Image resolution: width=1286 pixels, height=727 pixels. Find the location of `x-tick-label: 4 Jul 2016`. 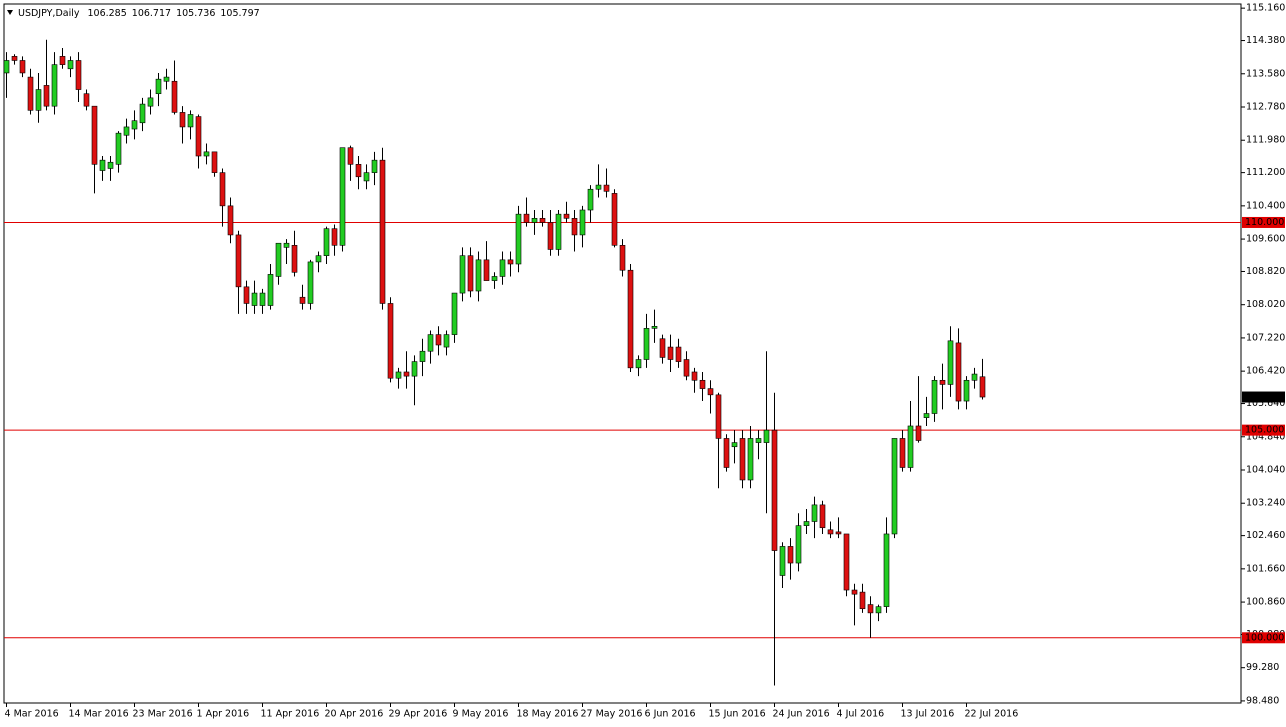

x-tick-label: 4 Jul 2016 is located at coordinates (861, 714).